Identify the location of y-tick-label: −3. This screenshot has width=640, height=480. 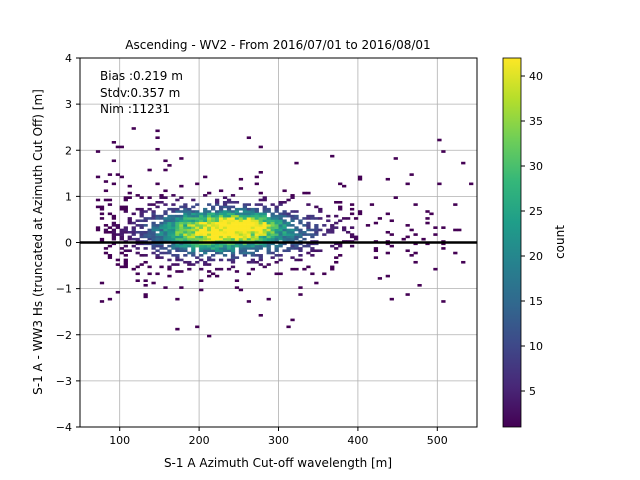
(64, 381).